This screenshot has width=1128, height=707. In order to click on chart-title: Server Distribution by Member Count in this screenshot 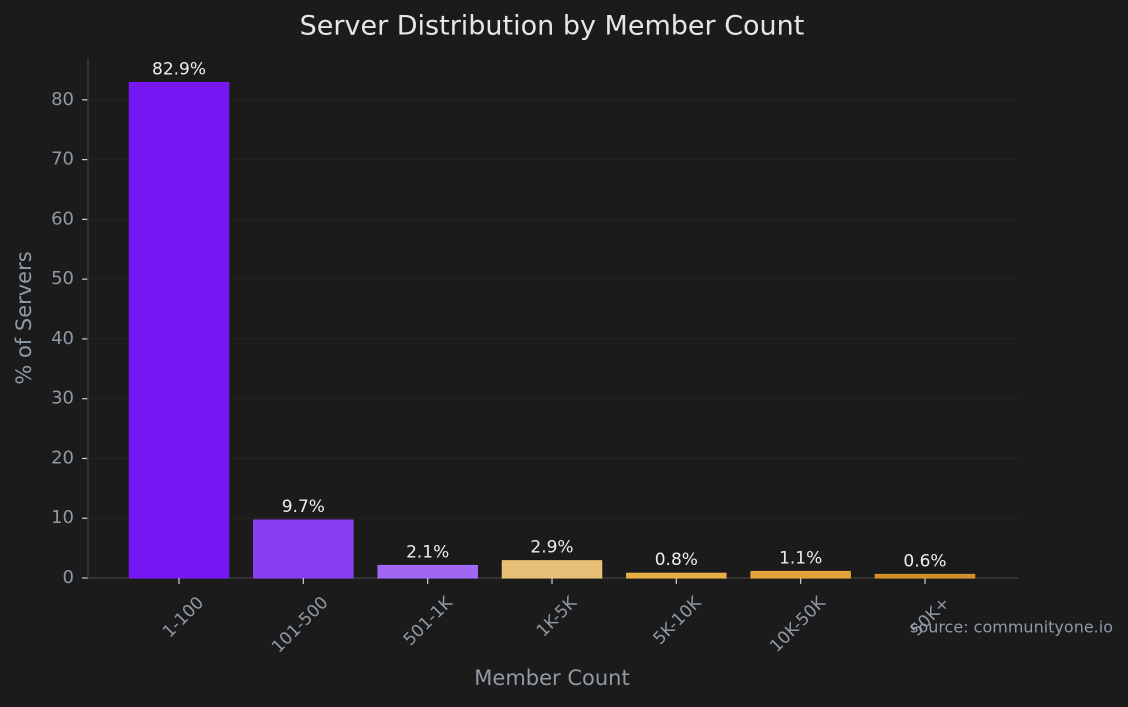, I will do `click(552, 26)`.